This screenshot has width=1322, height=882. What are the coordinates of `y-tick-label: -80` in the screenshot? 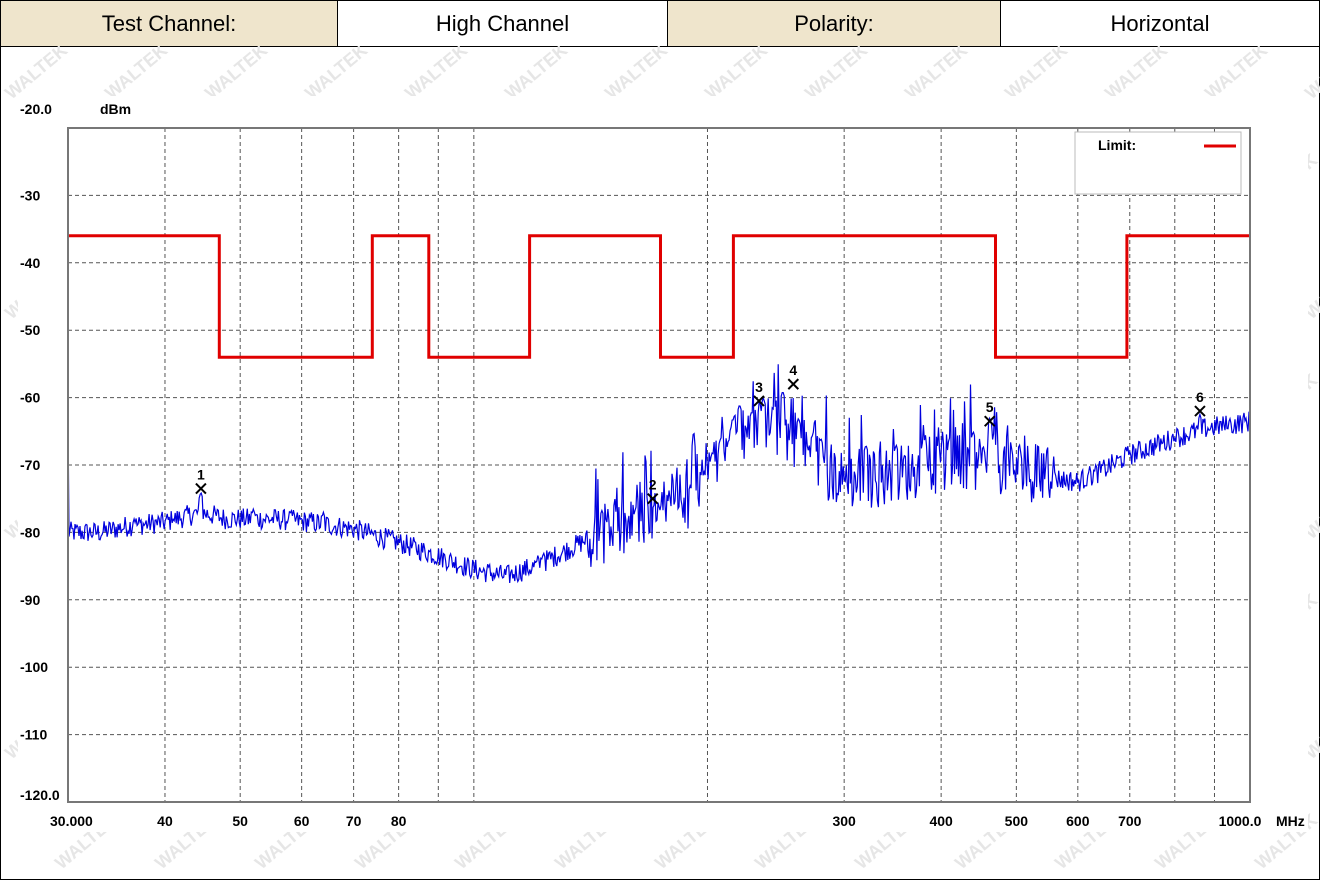 It's located at (30, 532).